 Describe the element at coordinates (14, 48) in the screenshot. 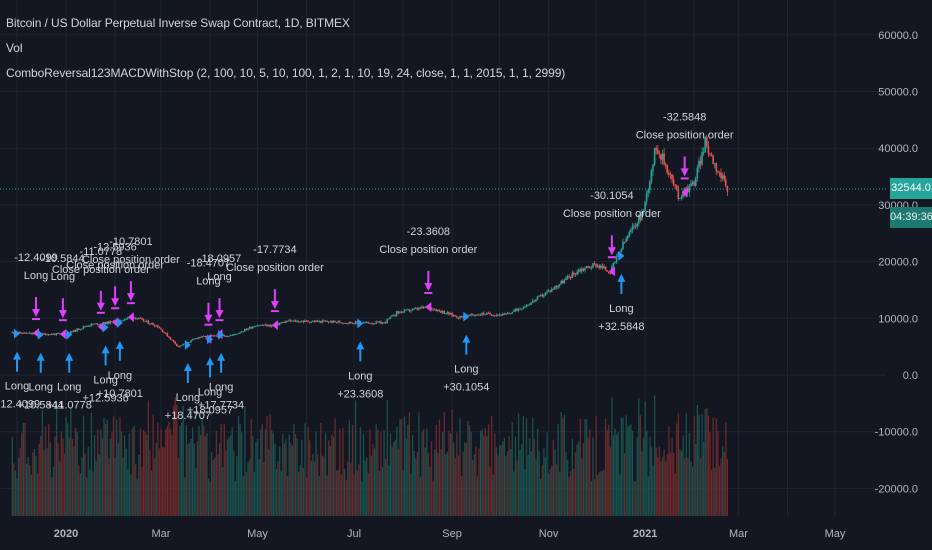

I see `volume-indicator-label: Vol` at that location.